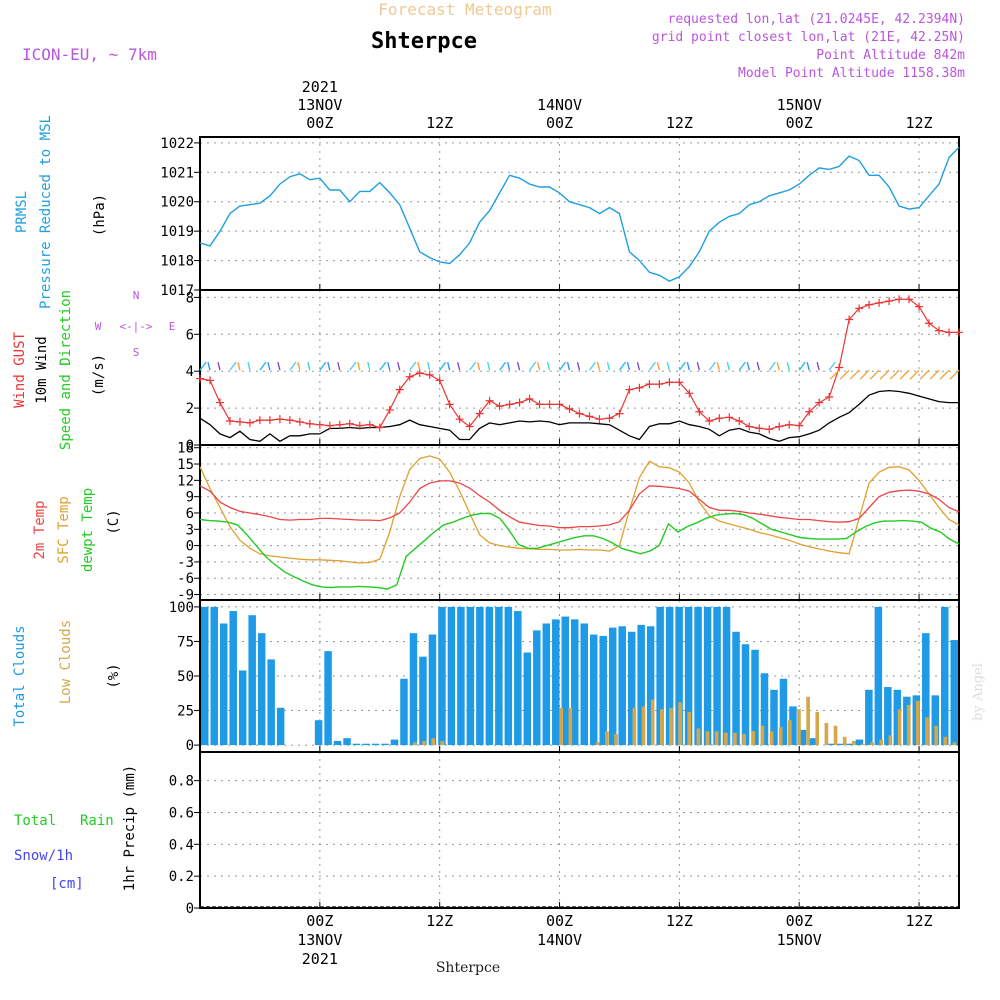 The width and height of the screenshot is (1000, 1000). Describe the element at coordinates (177, 173) in the screenshot. I see `y-tick-label: 1021` at that location.